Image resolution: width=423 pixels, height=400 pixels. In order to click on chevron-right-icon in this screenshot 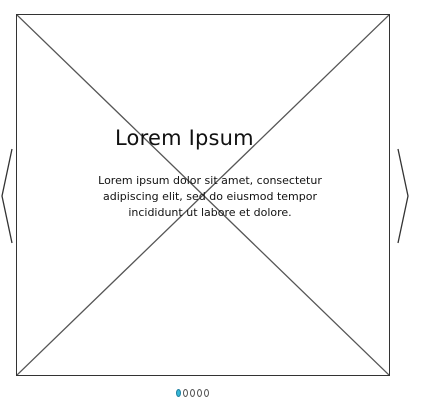, I will do `click(403, 196)`.